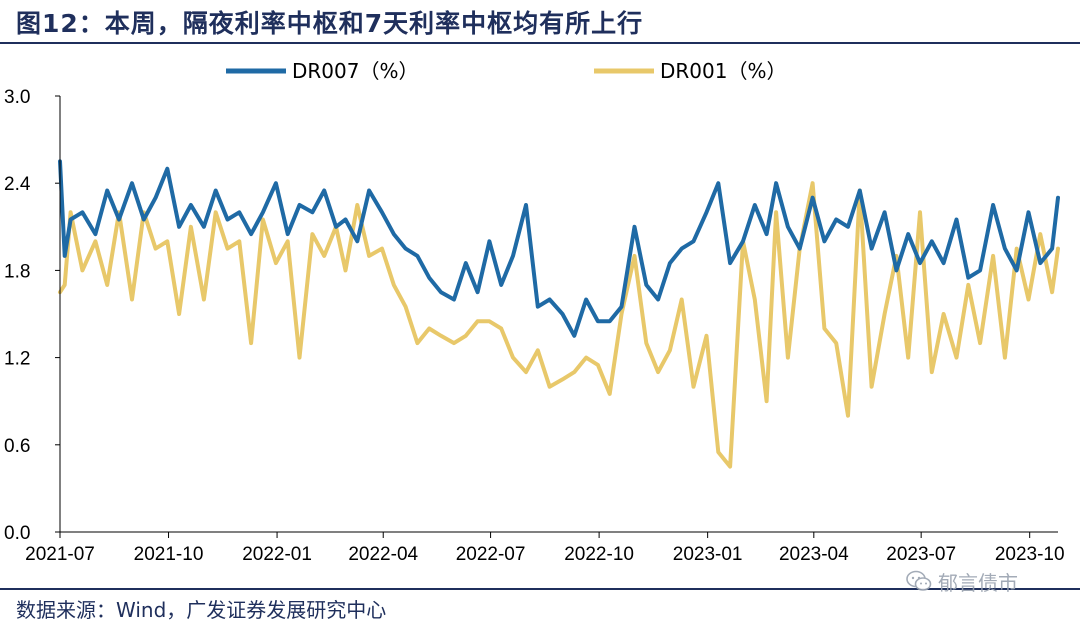 Image resolution: width=1080 pixels, height=628 pixels. What do you see at coordinates (540, 43) in the screenshot?
I see `title-rule` at bounding box center [540, 43].